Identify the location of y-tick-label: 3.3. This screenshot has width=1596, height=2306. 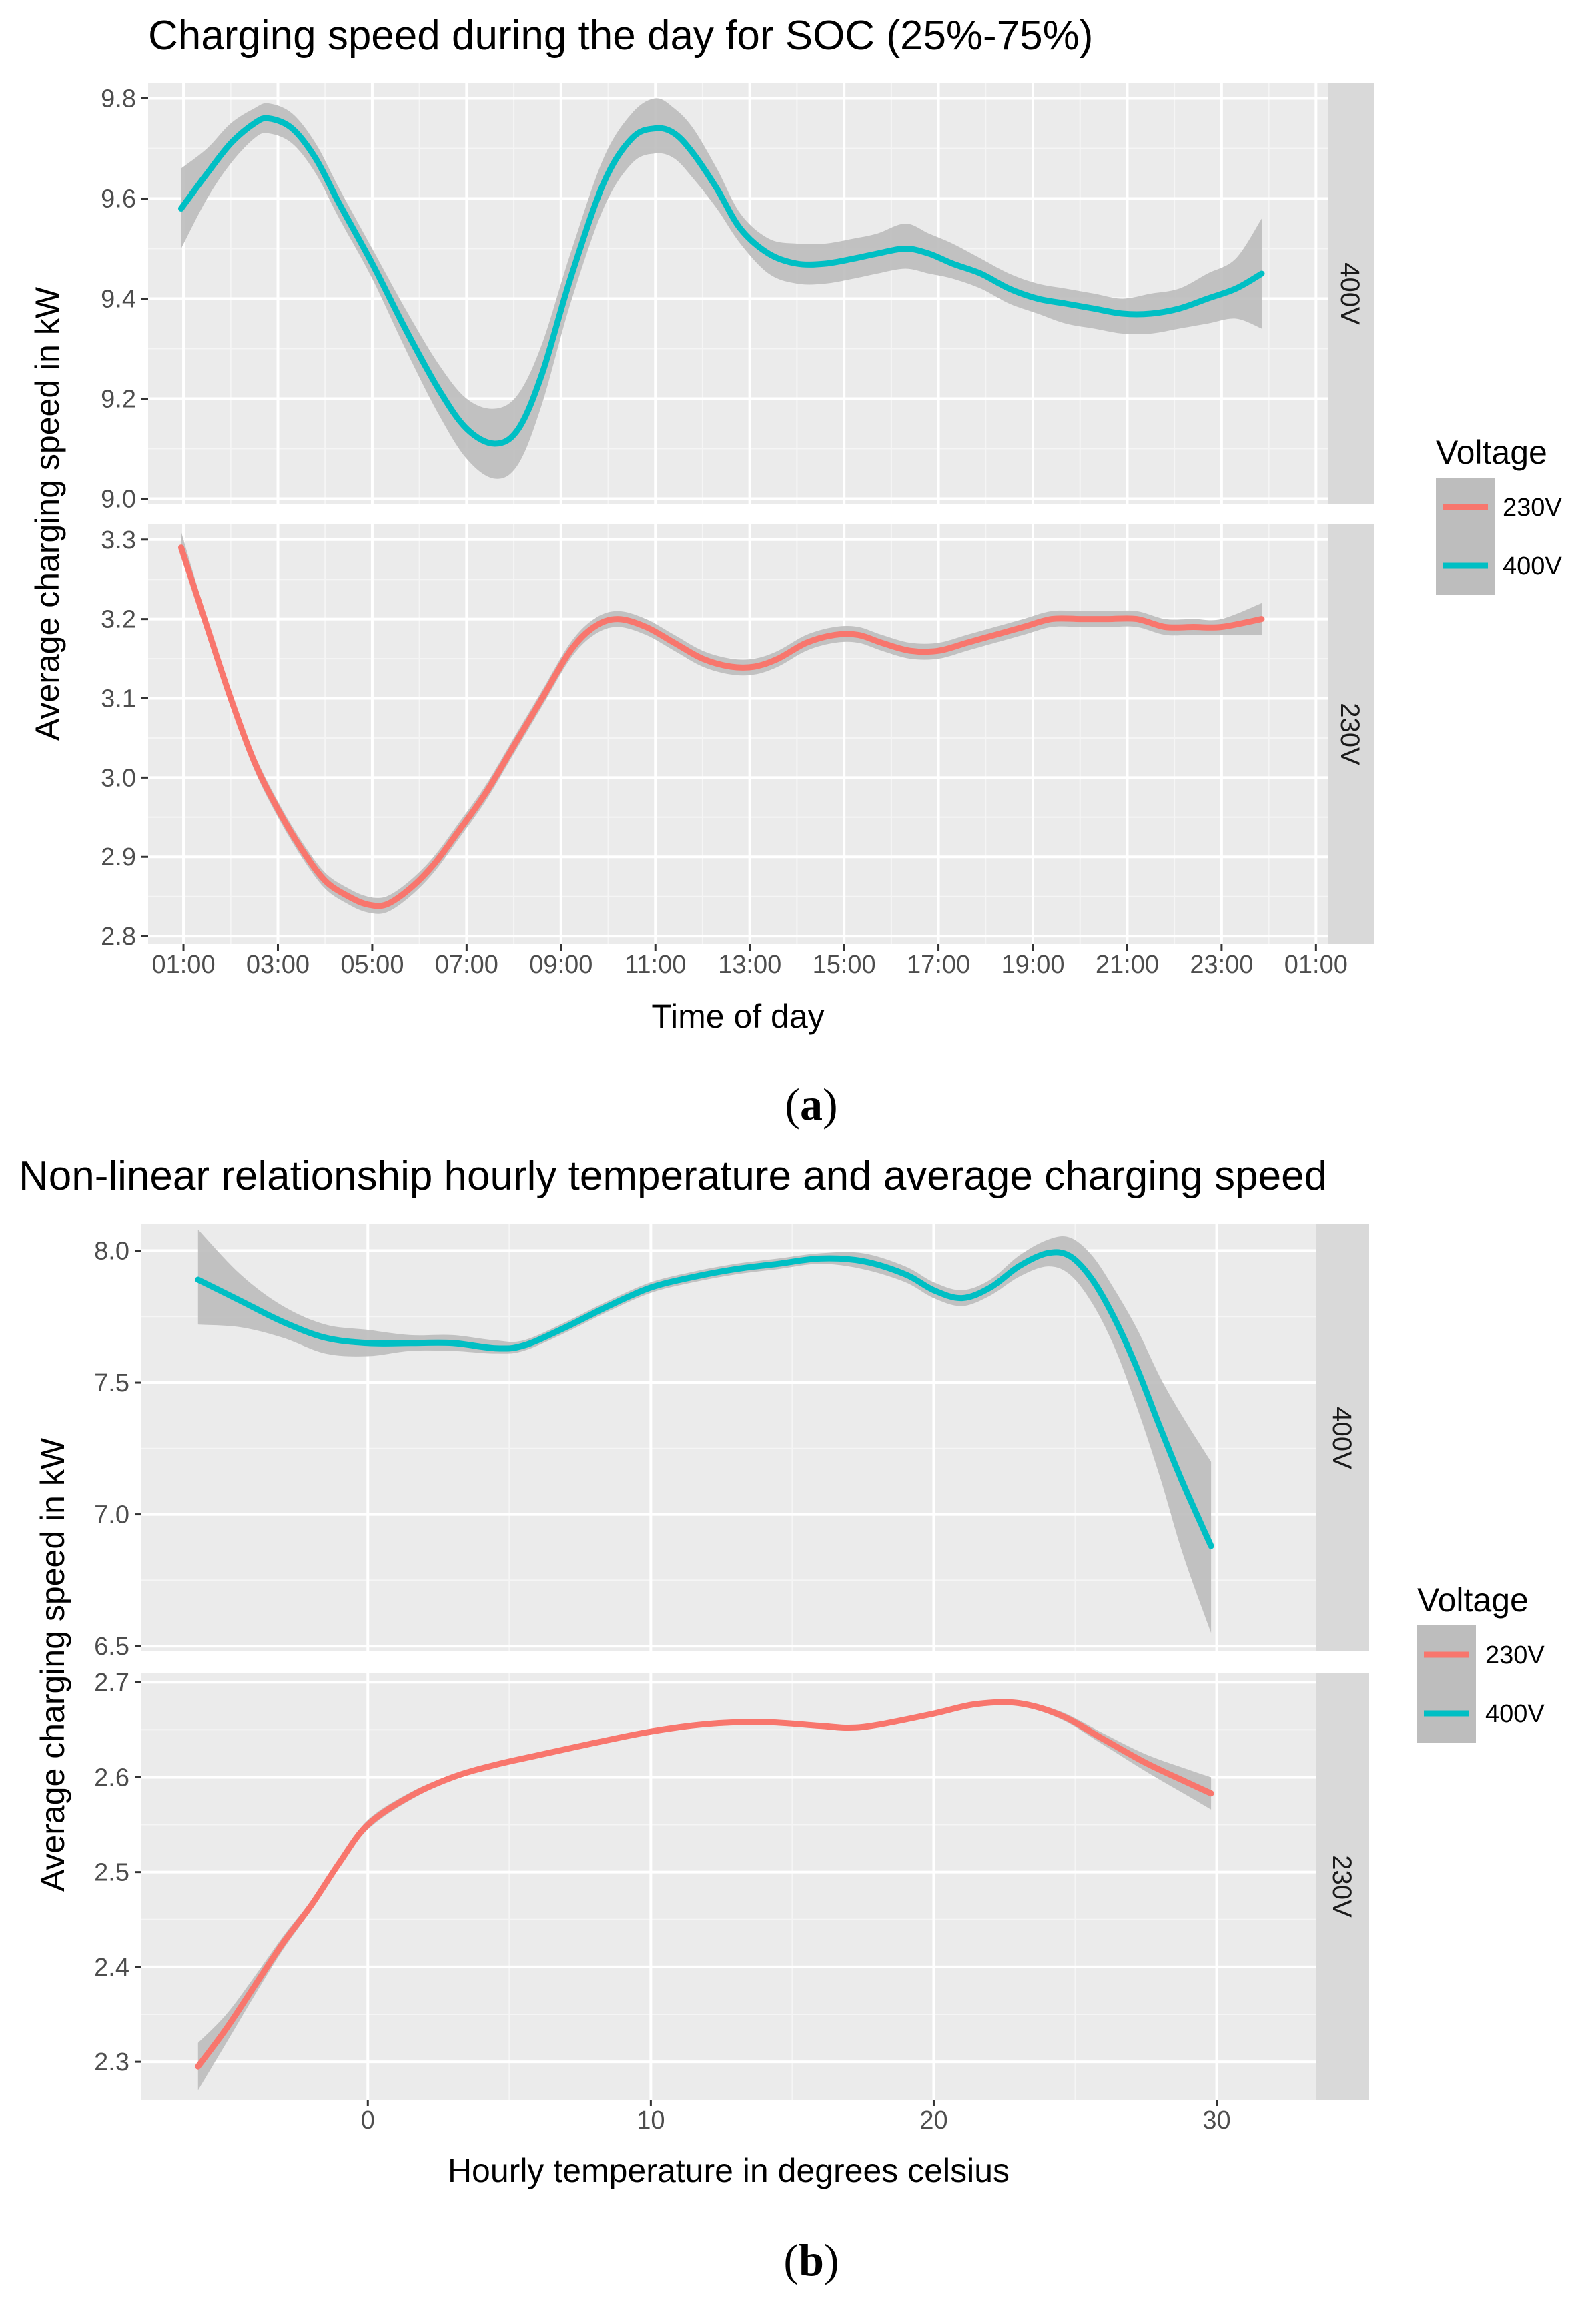
(118, 540).